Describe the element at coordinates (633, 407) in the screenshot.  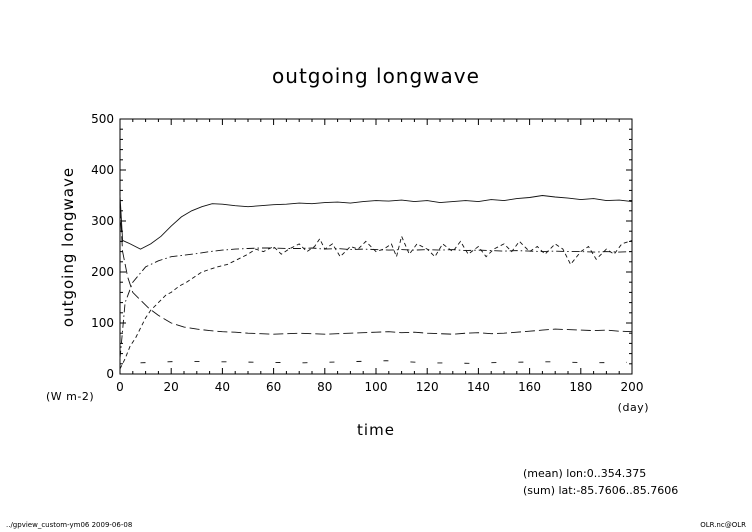
I see `x-axis-units: (day)` at that location.